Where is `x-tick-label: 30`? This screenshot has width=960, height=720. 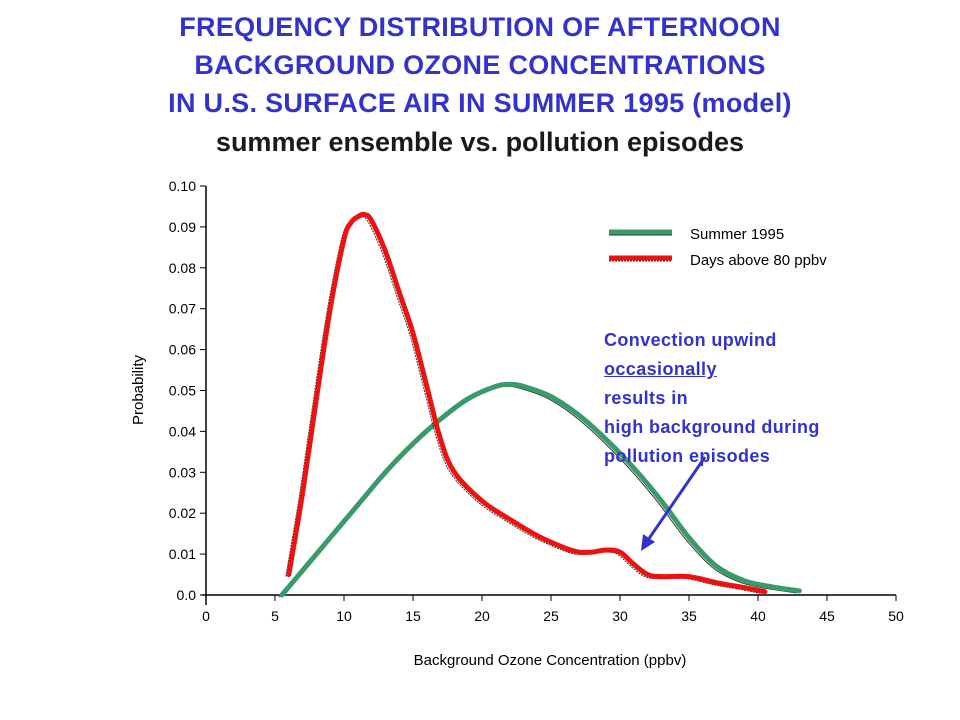 x-tick-label: 30 is located at coordinates (620, 616).